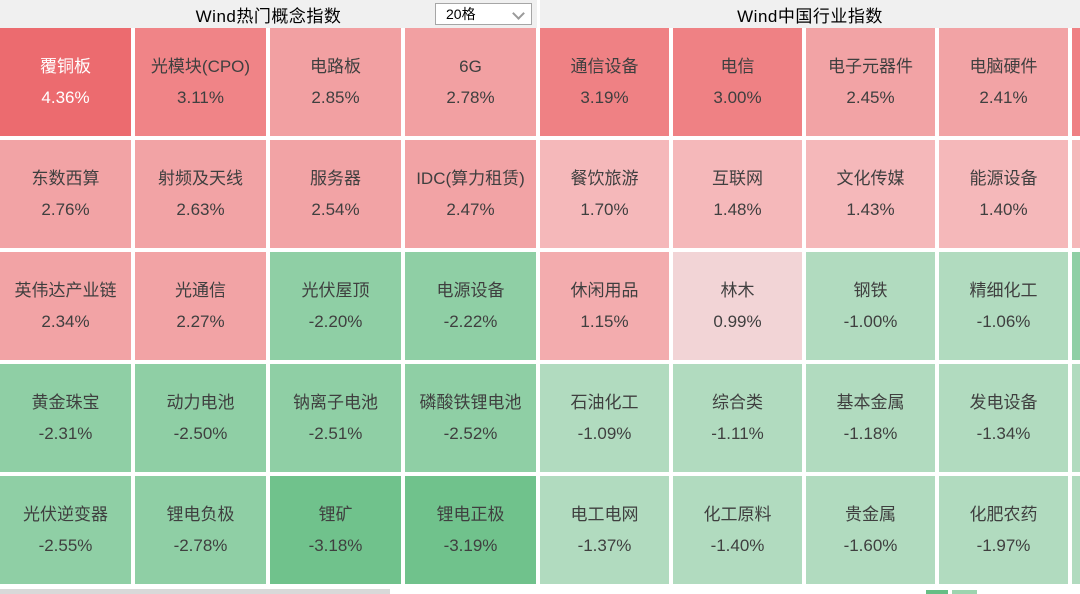  Describe the element at coordinates (335, 433) in the screenshot. I see `index-change: -2.51%` at that location.